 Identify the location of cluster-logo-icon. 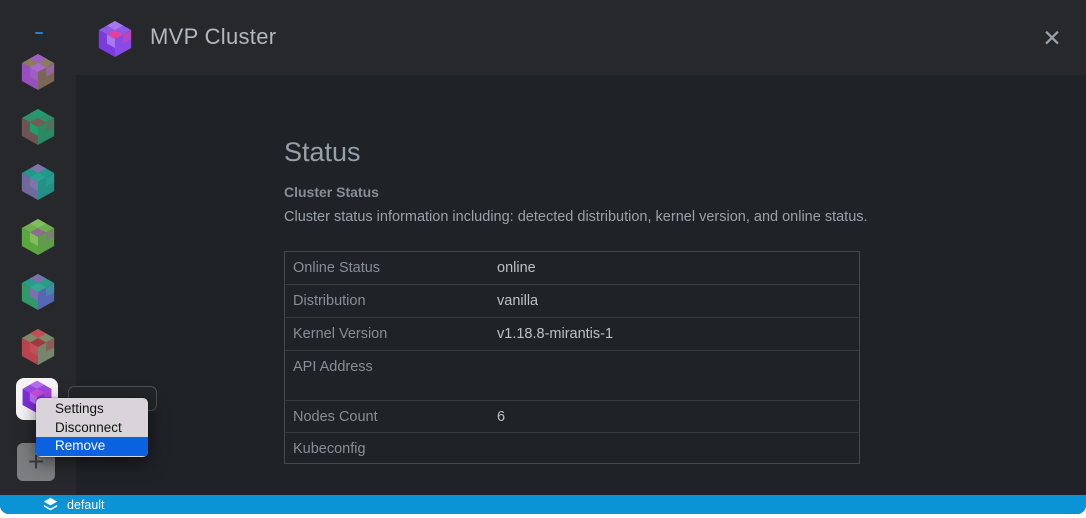
(115, 41).